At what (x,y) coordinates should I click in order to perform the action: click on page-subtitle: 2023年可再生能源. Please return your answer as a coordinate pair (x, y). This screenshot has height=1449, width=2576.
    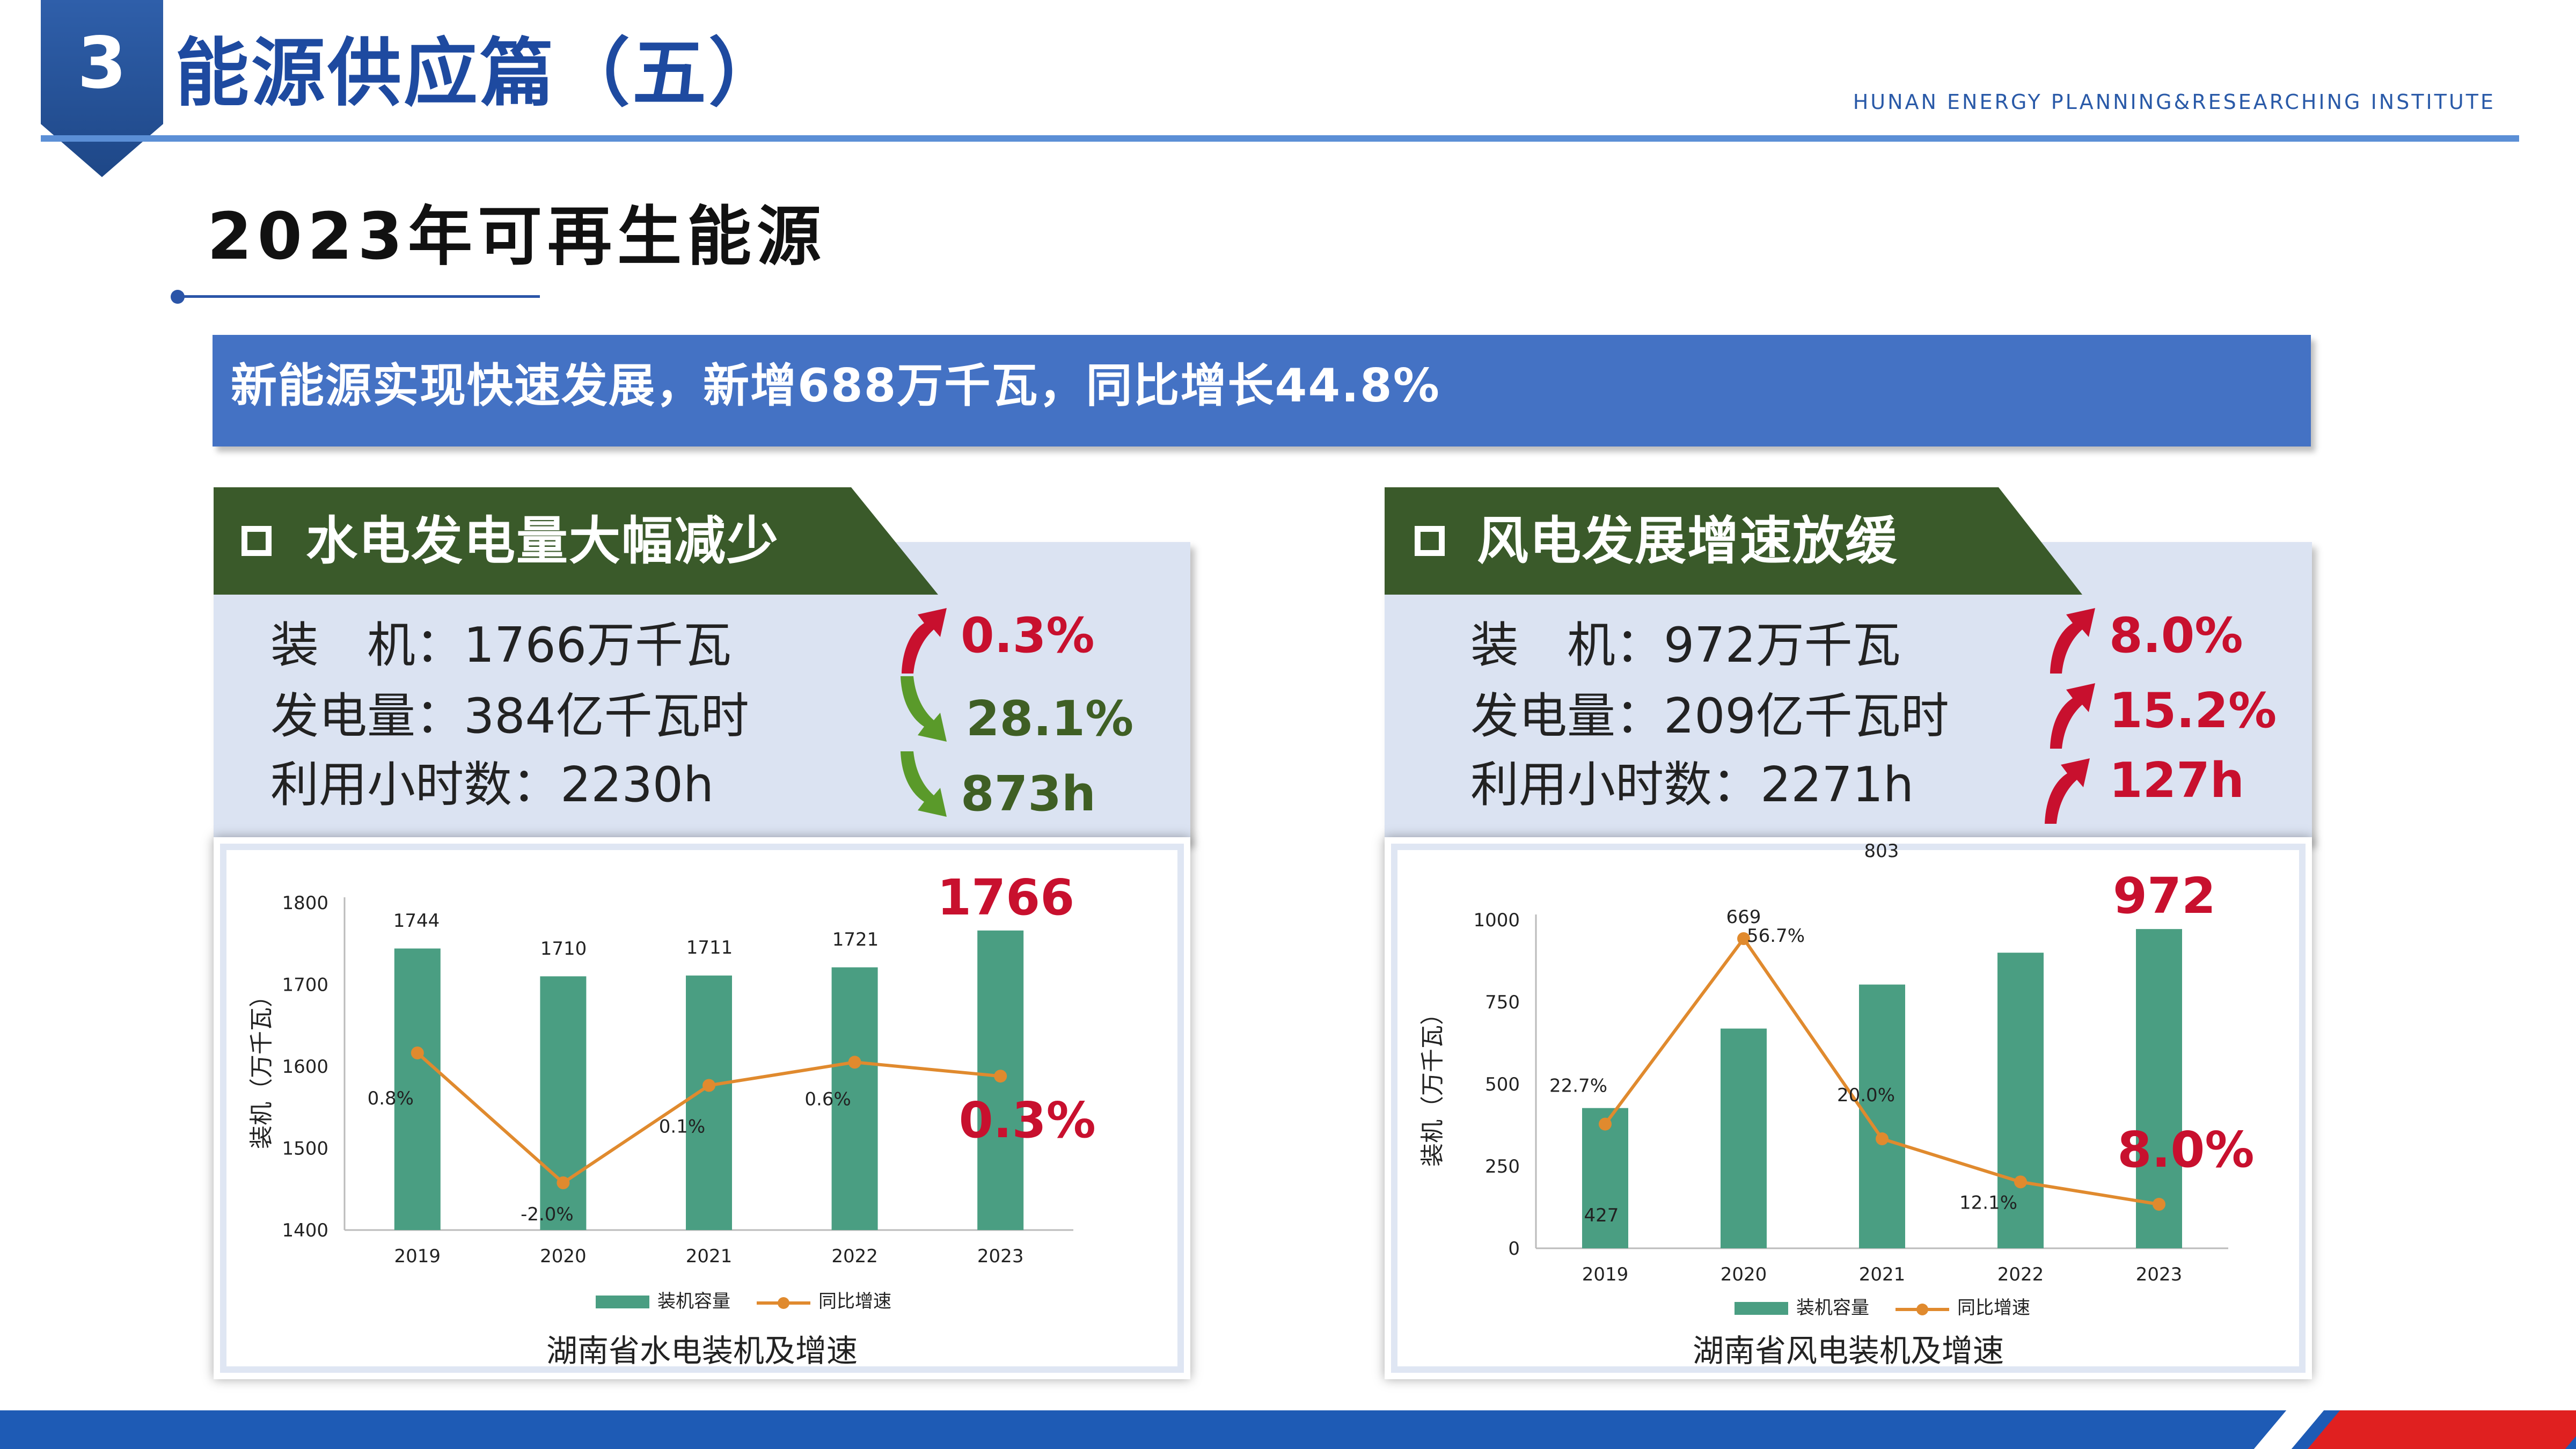
    Looking at the image, I should click on (516, 237).